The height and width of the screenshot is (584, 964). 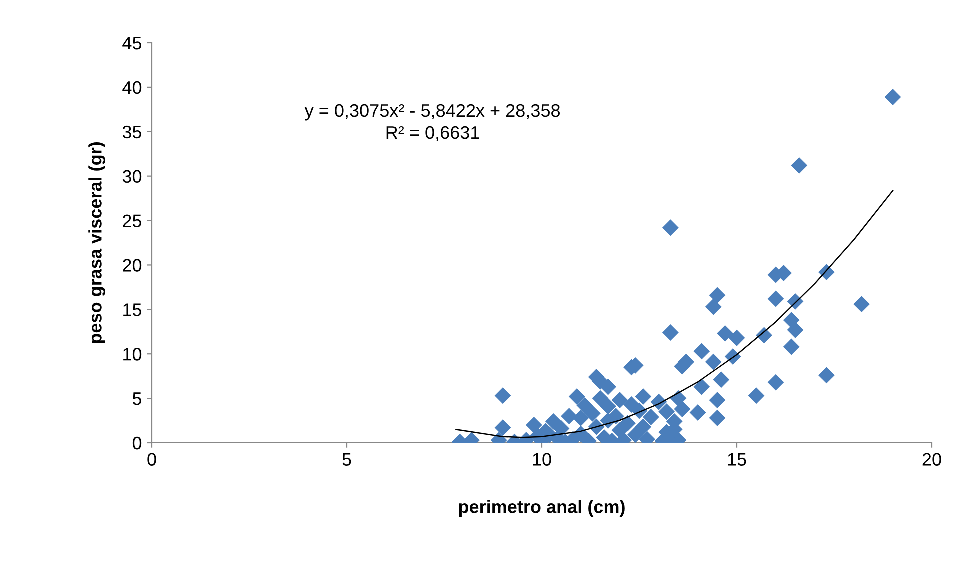 I want to click on y-tick-label: 25, so click(x=132, y=221).